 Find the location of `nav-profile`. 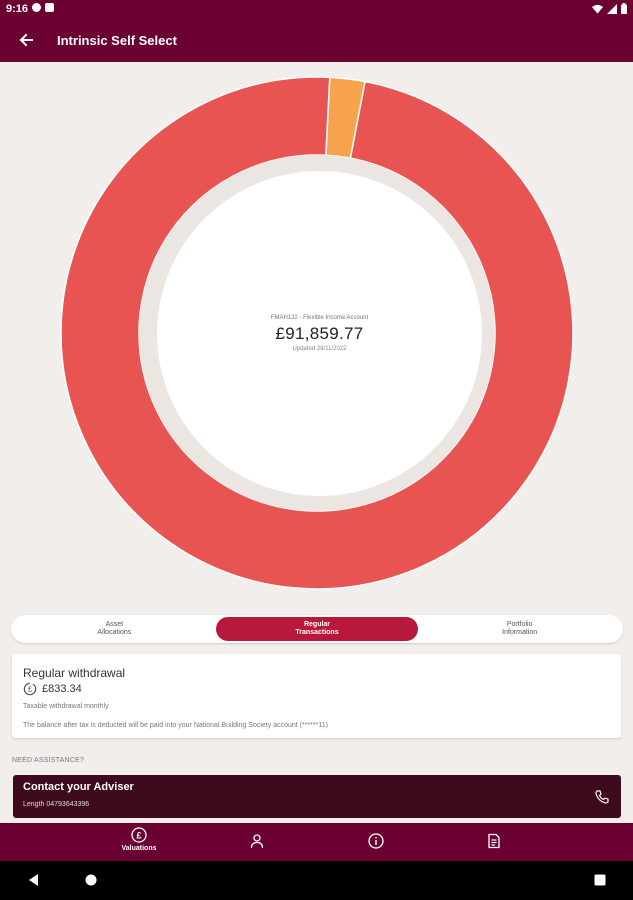

nav-profile is located at coordinates (257, 848).